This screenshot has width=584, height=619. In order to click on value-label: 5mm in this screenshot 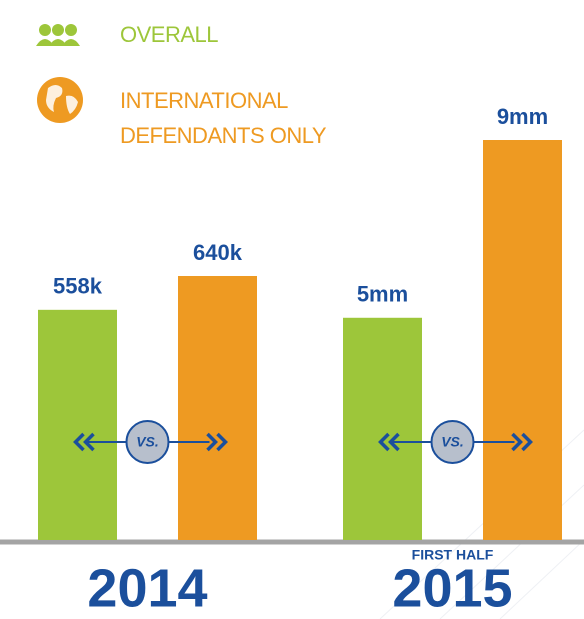, I will do `click(382, 294)`.